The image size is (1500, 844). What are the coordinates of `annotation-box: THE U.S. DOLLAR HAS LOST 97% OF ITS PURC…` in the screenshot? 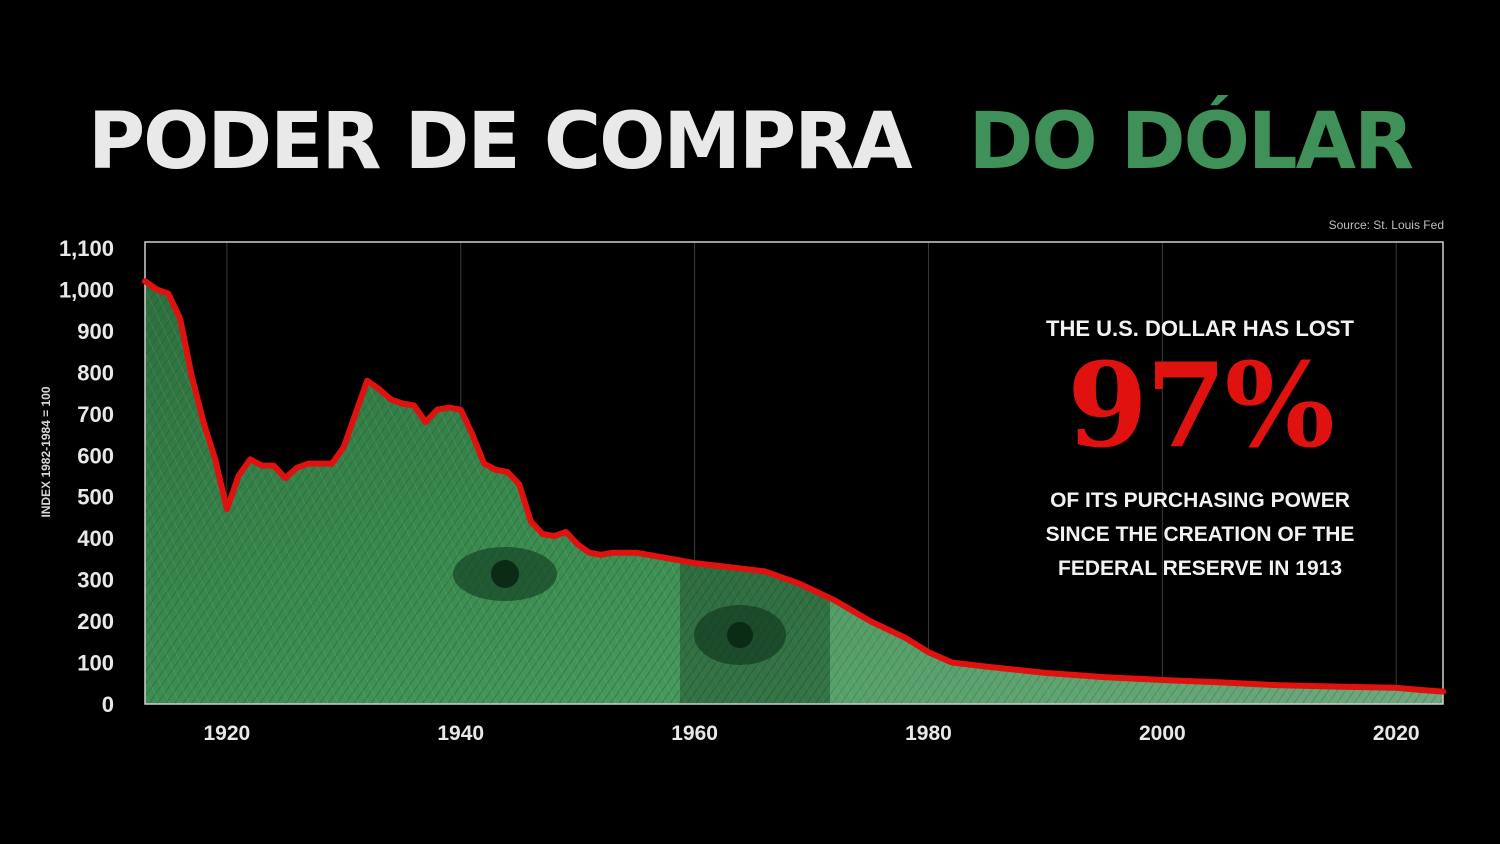 It's located at (1200, 451).